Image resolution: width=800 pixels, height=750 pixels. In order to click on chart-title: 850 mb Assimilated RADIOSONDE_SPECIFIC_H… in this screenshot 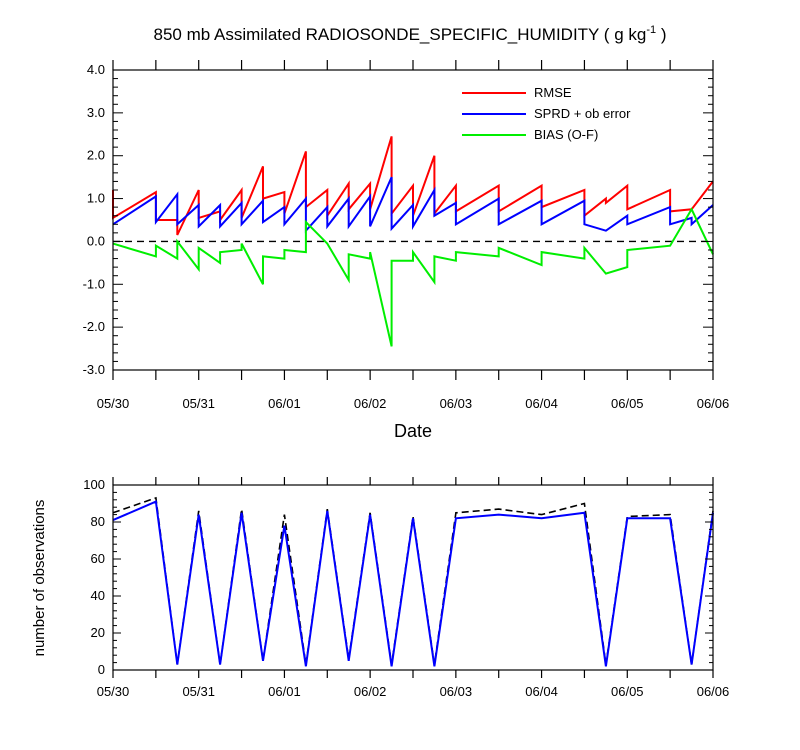, I will do `click(410, 34)`.